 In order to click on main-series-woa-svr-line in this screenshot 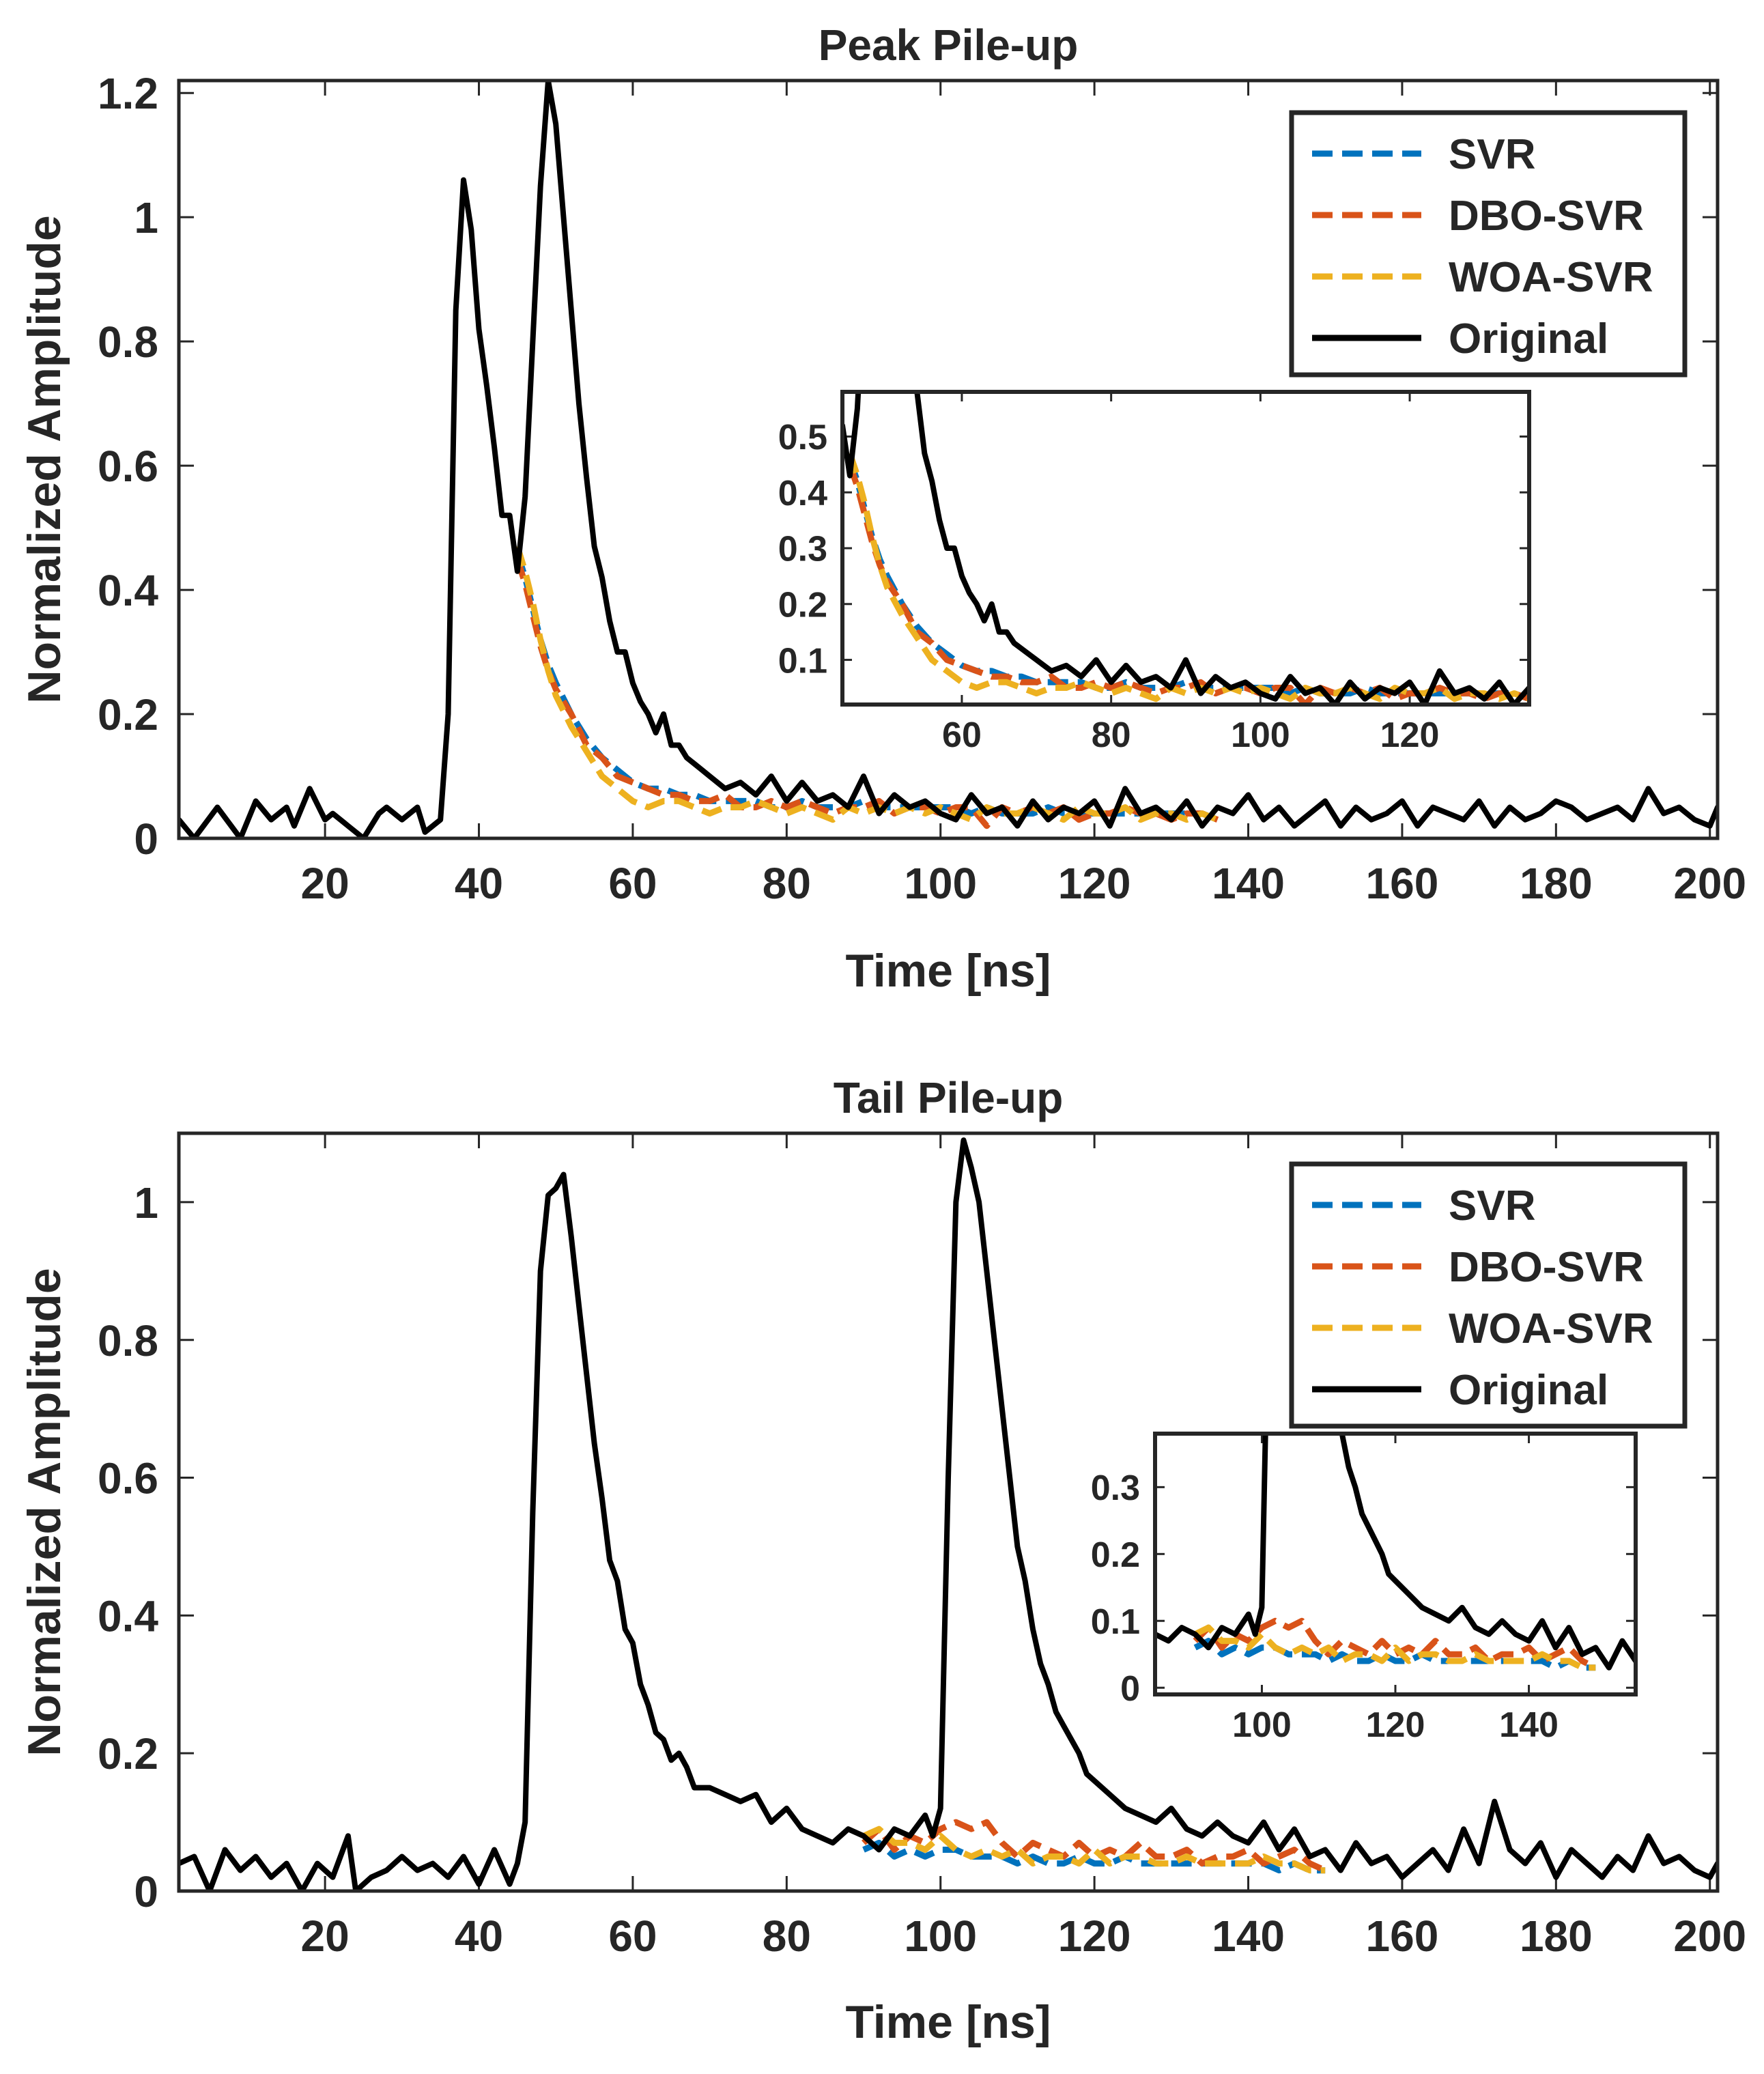, I will do `click(1094, 1850)`.